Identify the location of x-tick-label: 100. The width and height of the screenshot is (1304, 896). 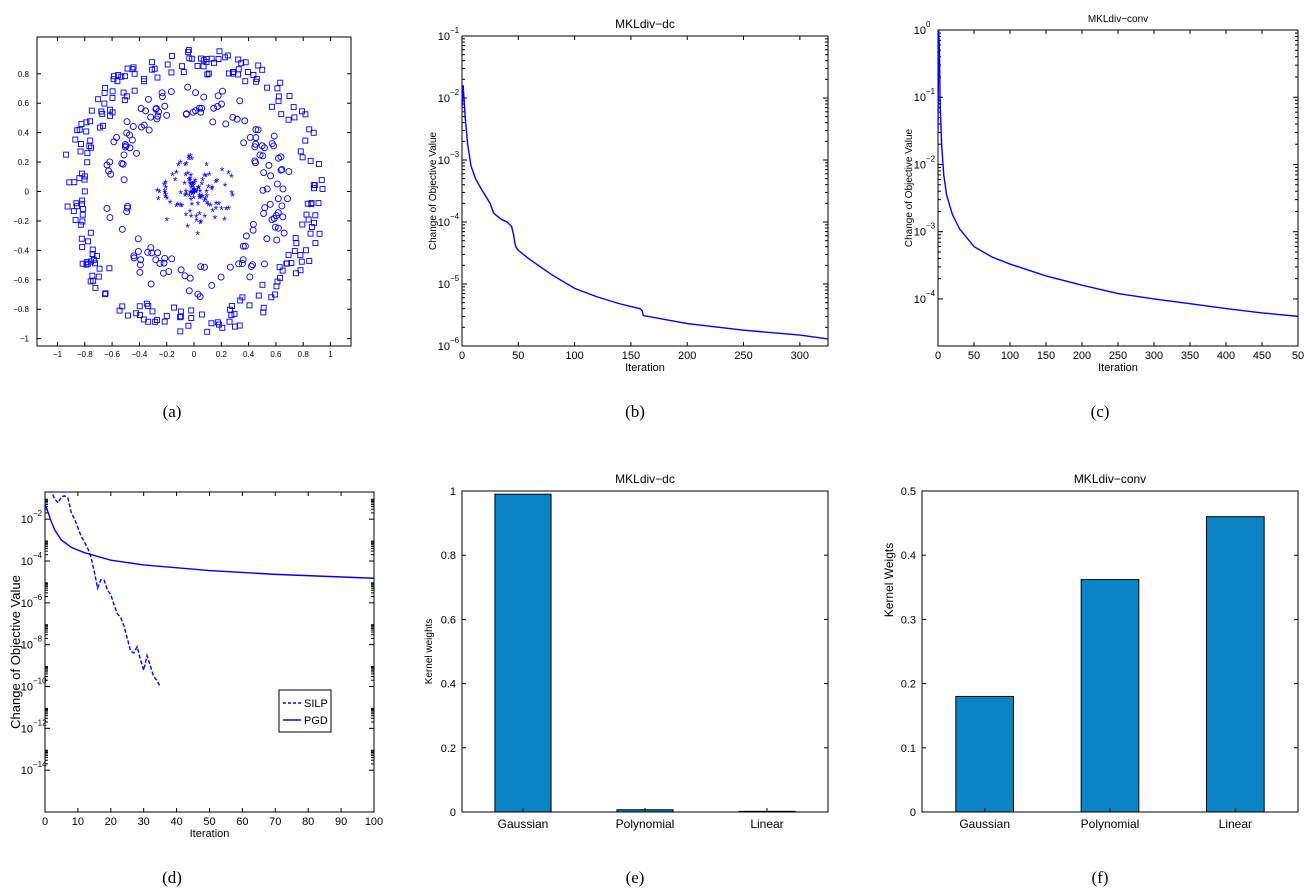
(374, 822).